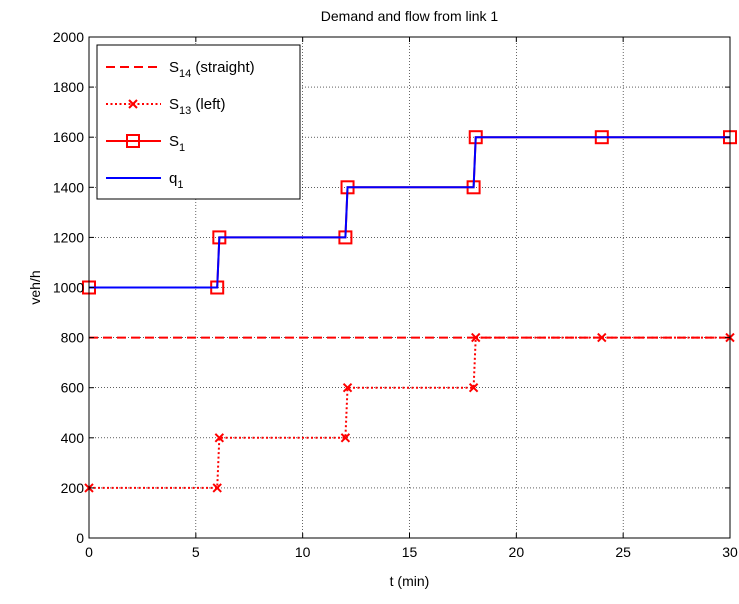  I want to click on y-tick-label: 600, so click(73, 388).